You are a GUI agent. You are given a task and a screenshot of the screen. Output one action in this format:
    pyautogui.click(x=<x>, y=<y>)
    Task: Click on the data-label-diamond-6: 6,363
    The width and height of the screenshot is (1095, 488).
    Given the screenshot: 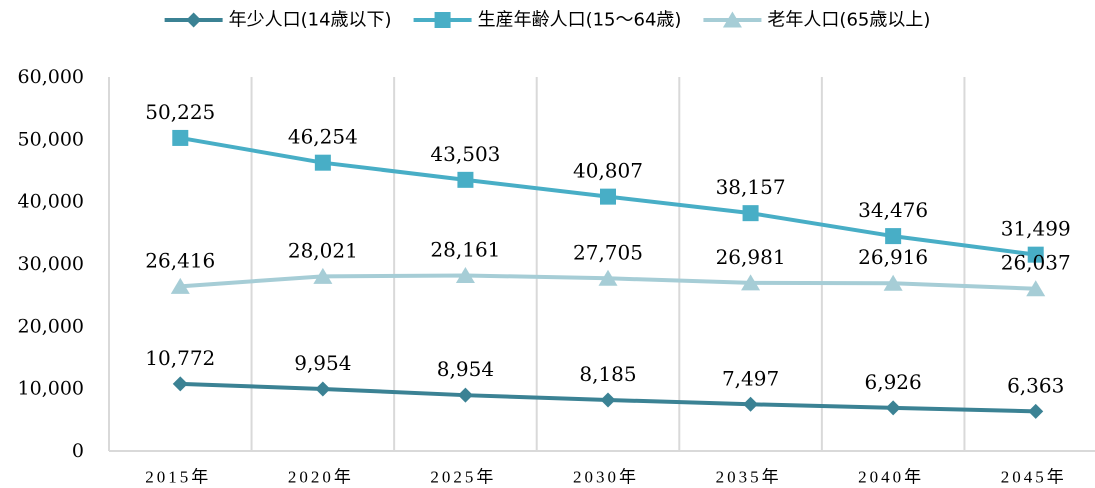 What is the action you would take?
    pyautogui.click(x=1035, y=385)
    